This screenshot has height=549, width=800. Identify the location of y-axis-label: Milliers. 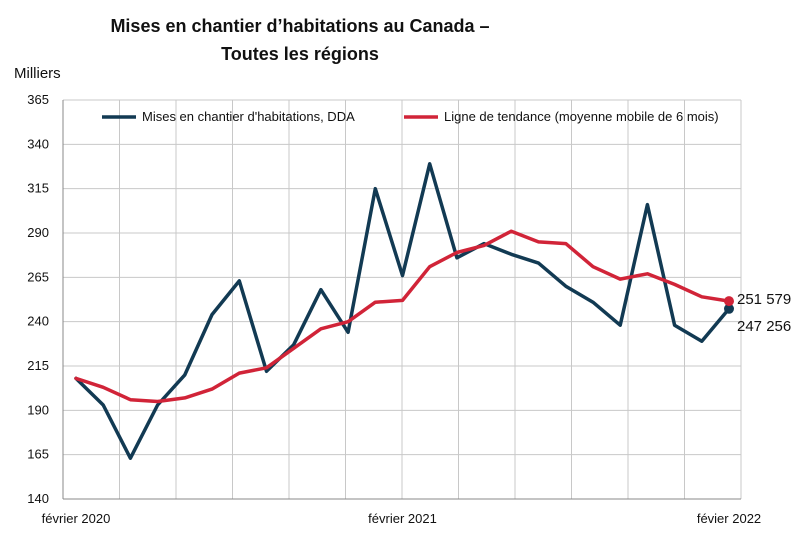
(37, 73).